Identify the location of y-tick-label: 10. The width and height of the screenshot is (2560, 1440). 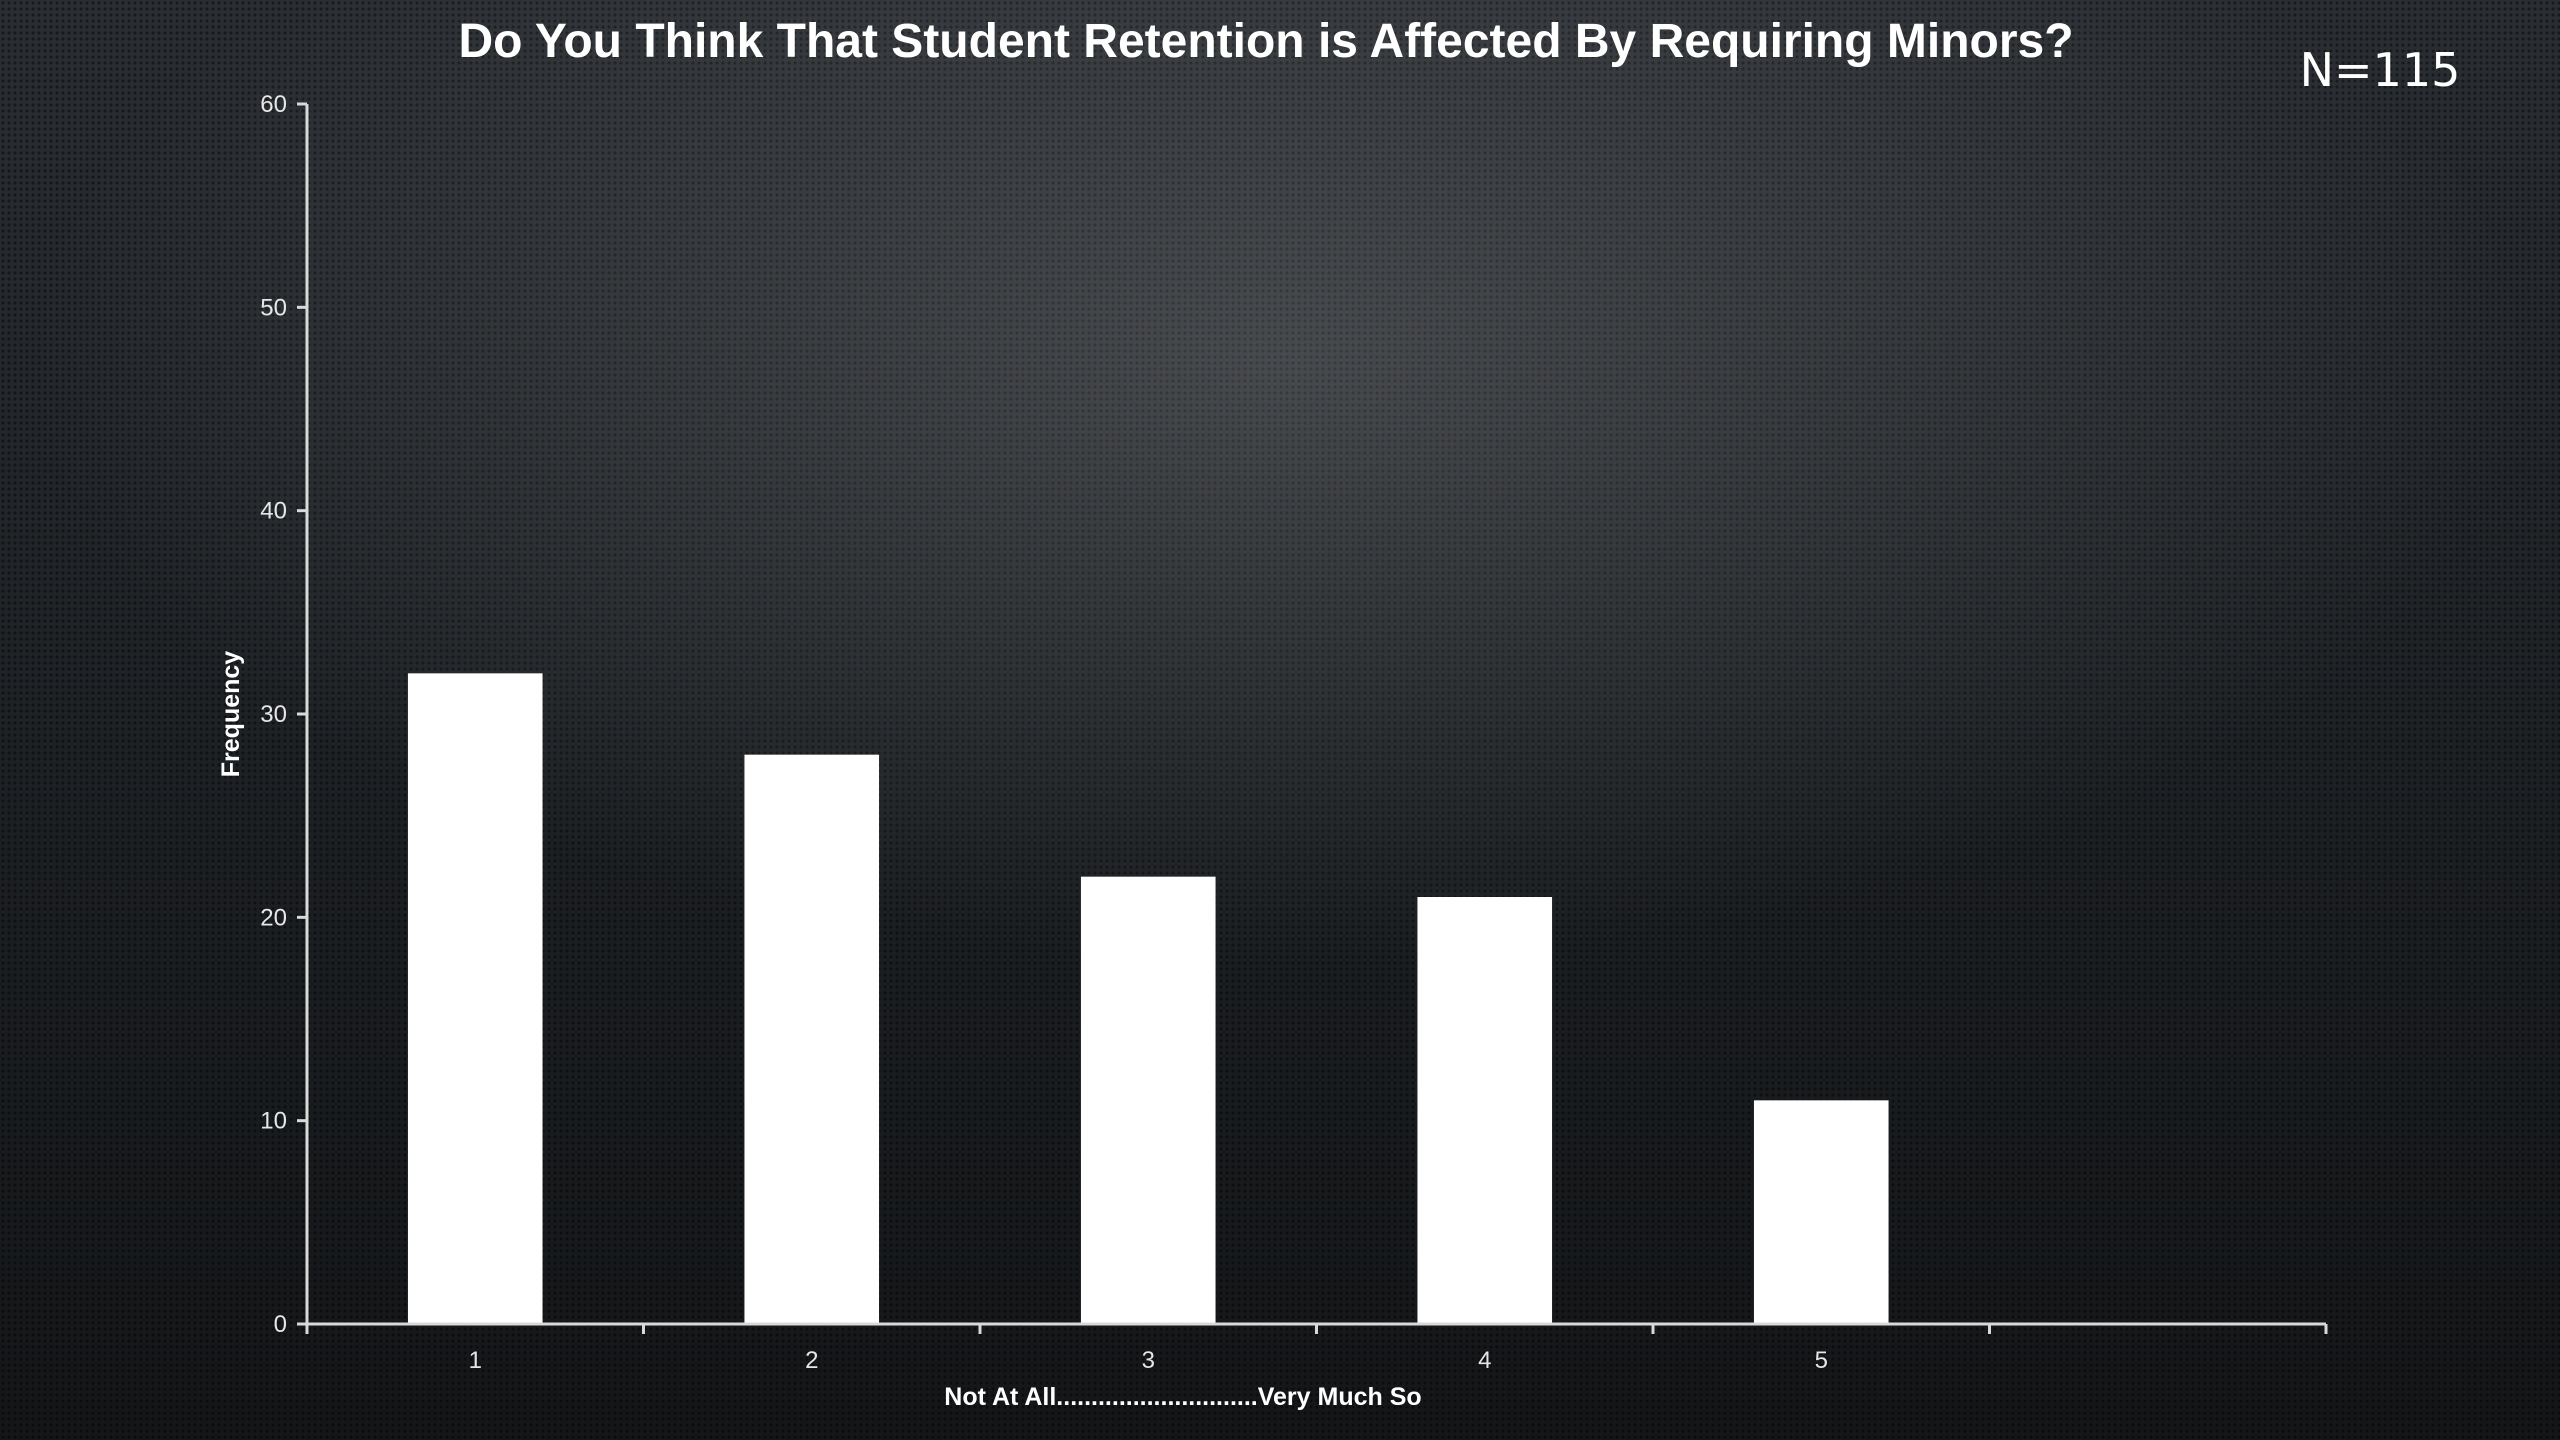
(273, 1121).